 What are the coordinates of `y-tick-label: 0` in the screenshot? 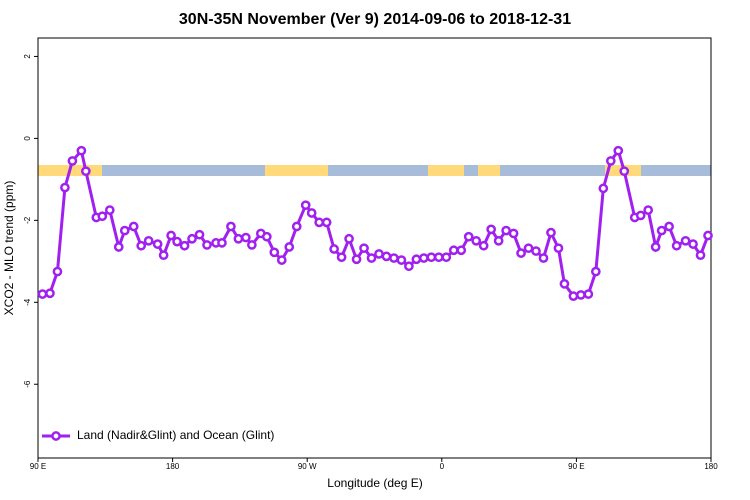 It's located at (27, 138).